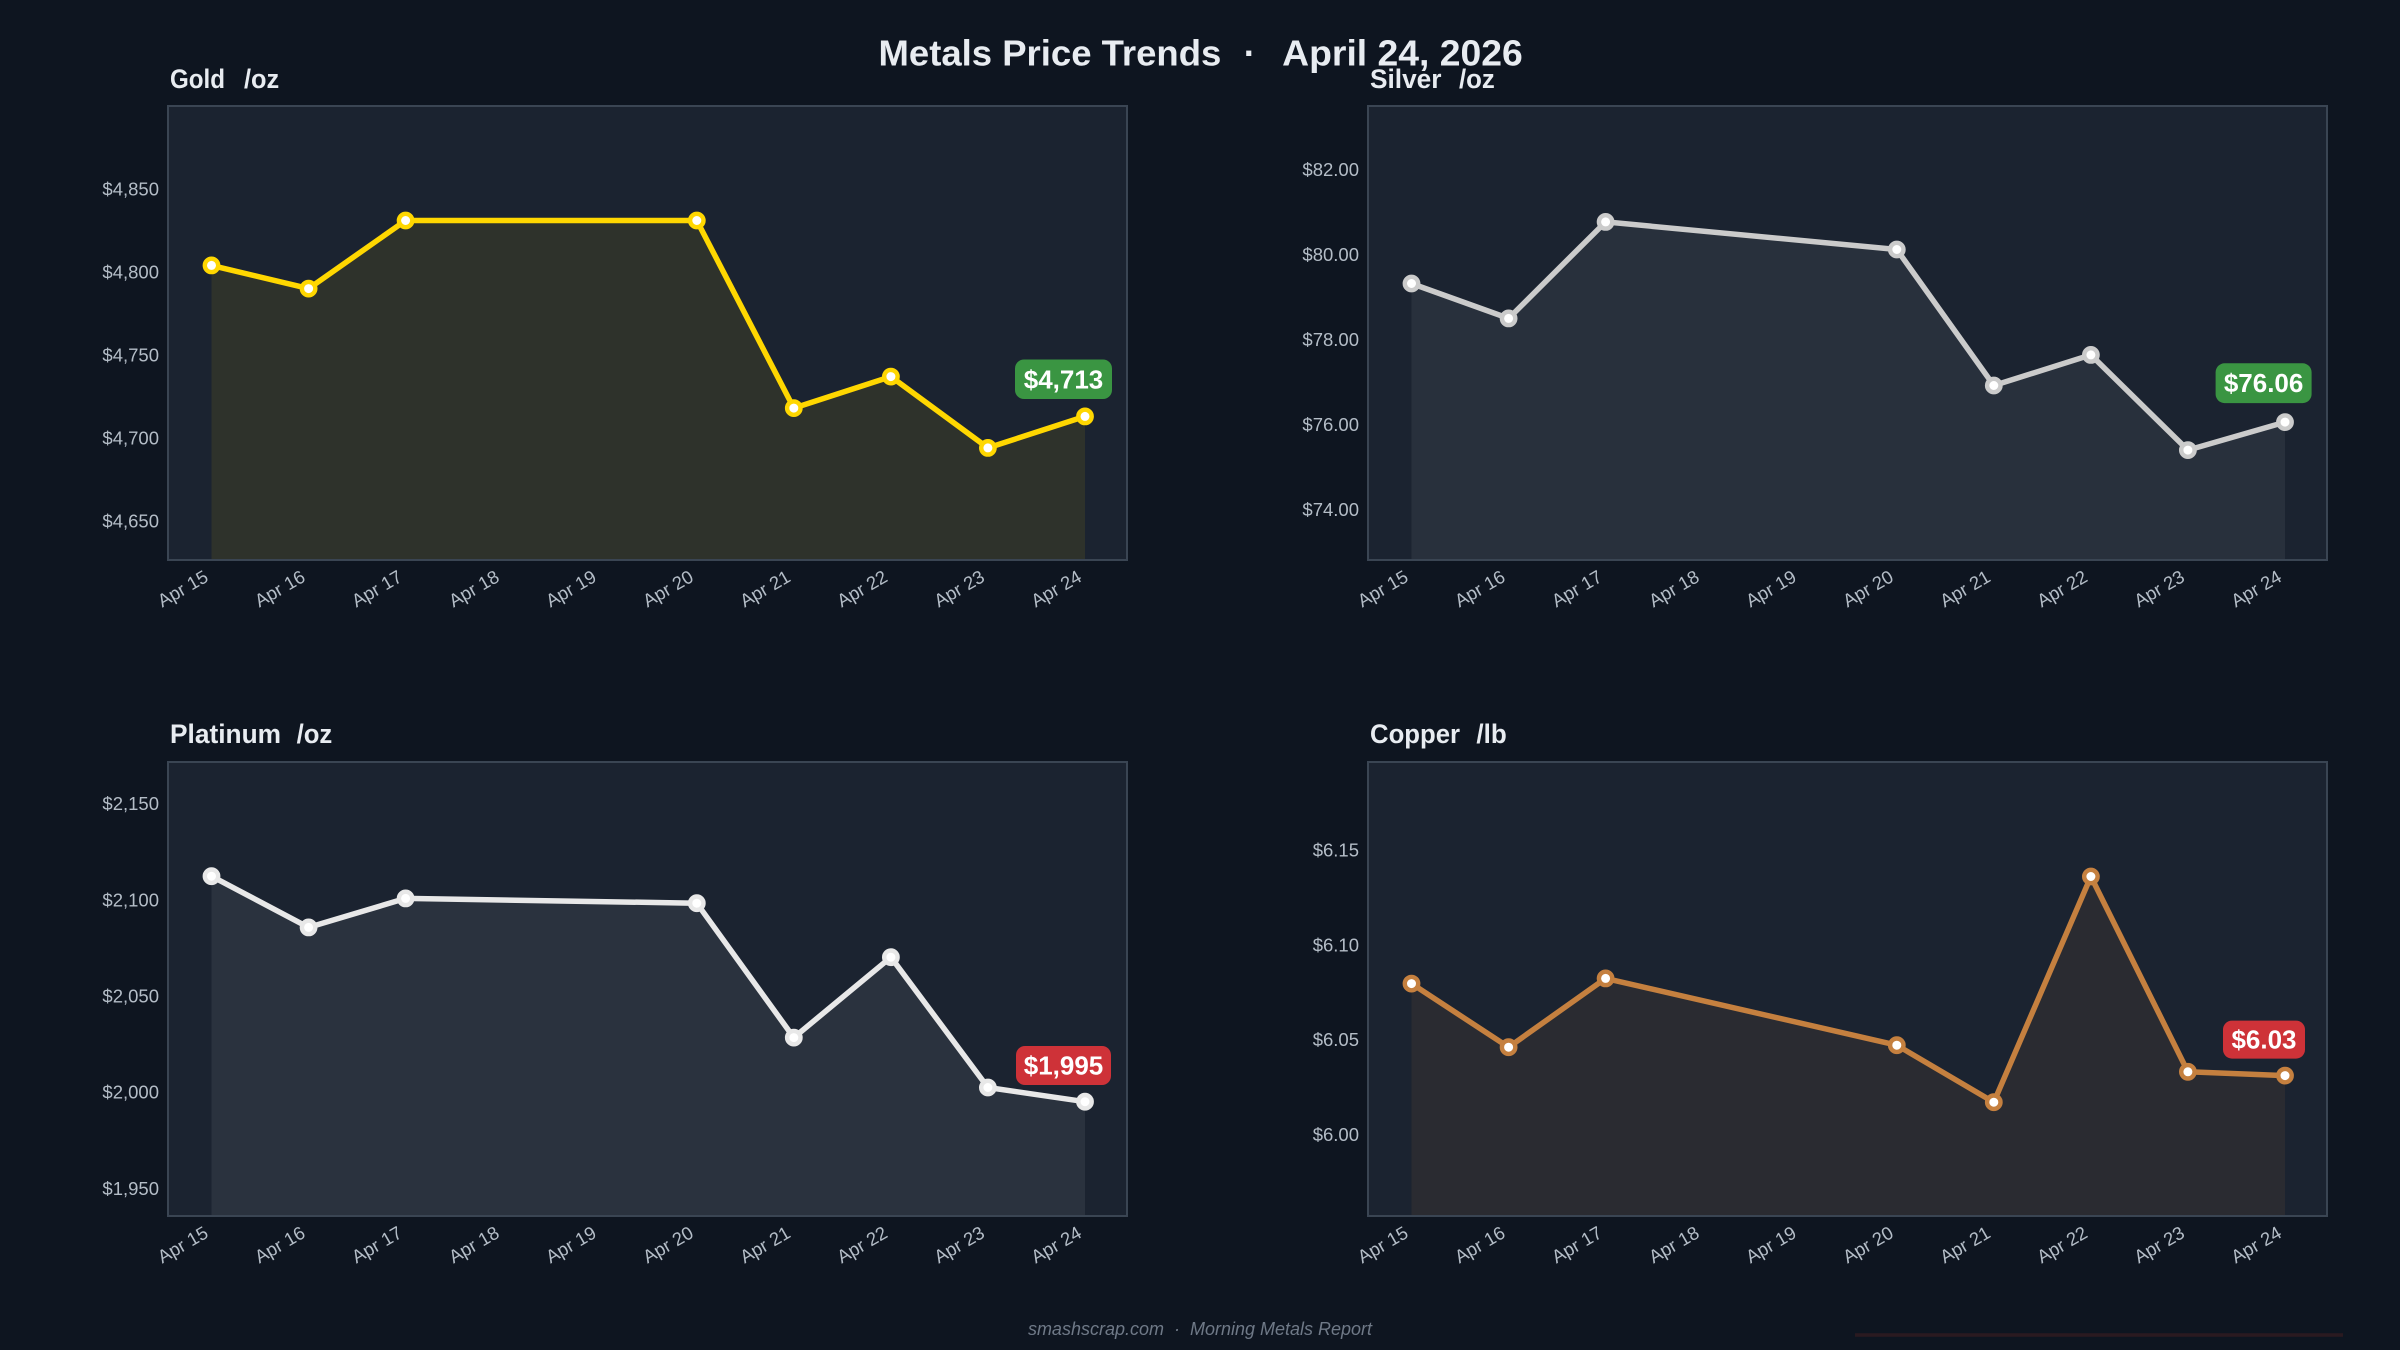 This screenshot has height=1350, width=2400. I want to click on svg-text:smashscrap.com · Morning Met: smashscrap.com · Morning Metals Report, so click(1200, 1329).